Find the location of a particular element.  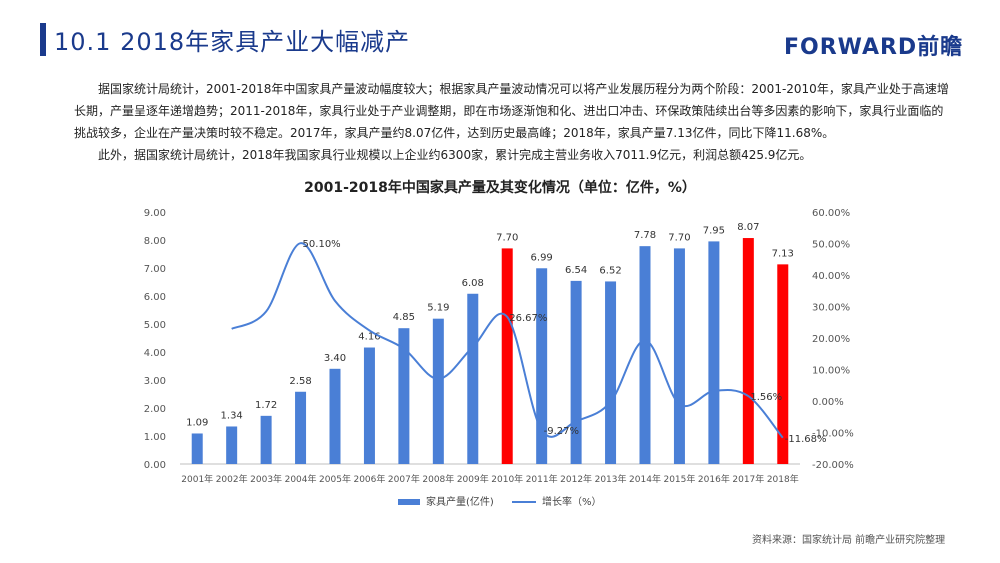

y-left-tick-label: 8.00 is located at coordinates (155, 241).